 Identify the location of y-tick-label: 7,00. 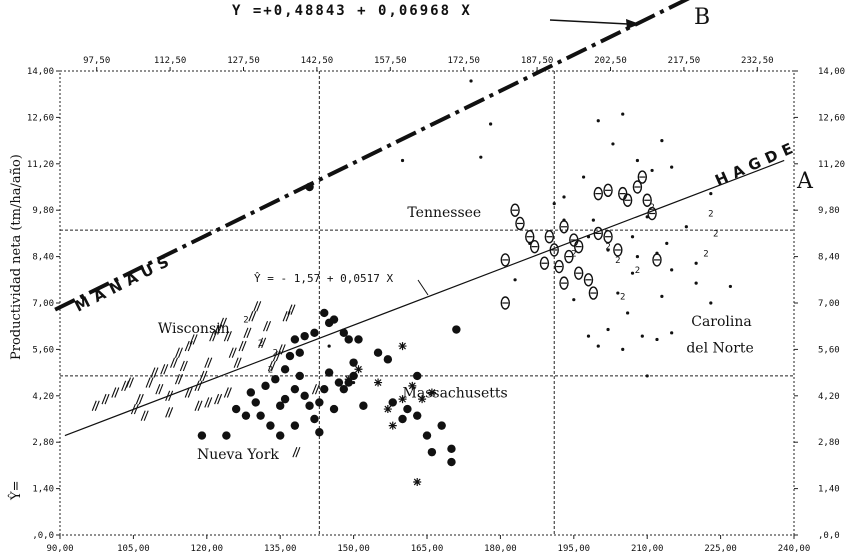
(43, 304).